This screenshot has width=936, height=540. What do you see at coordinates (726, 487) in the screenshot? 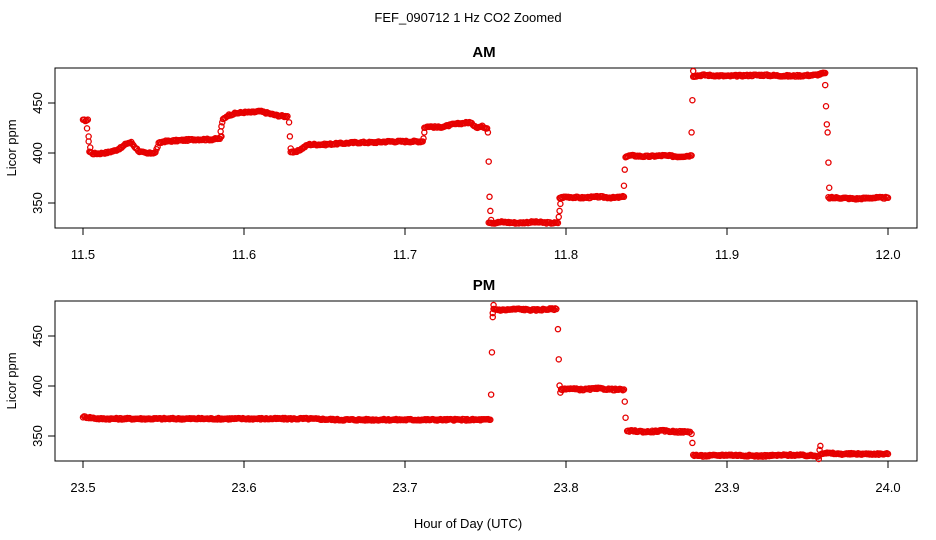
I see `pm-x-tick-label-4: 23.9` at bounding box center [726, 487].